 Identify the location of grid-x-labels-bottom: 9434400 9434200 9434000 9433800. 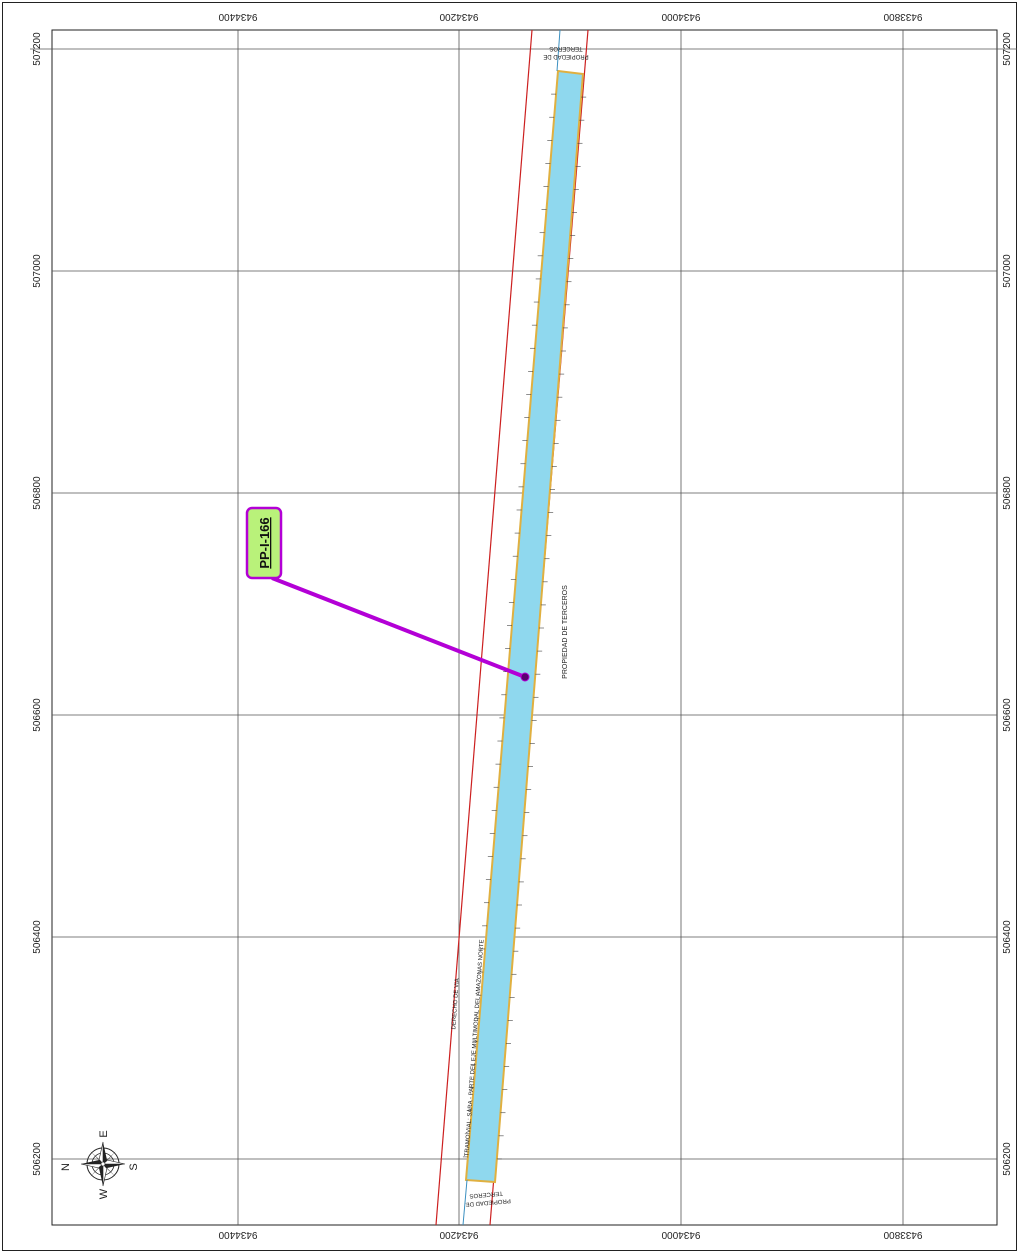
(570, 1234).